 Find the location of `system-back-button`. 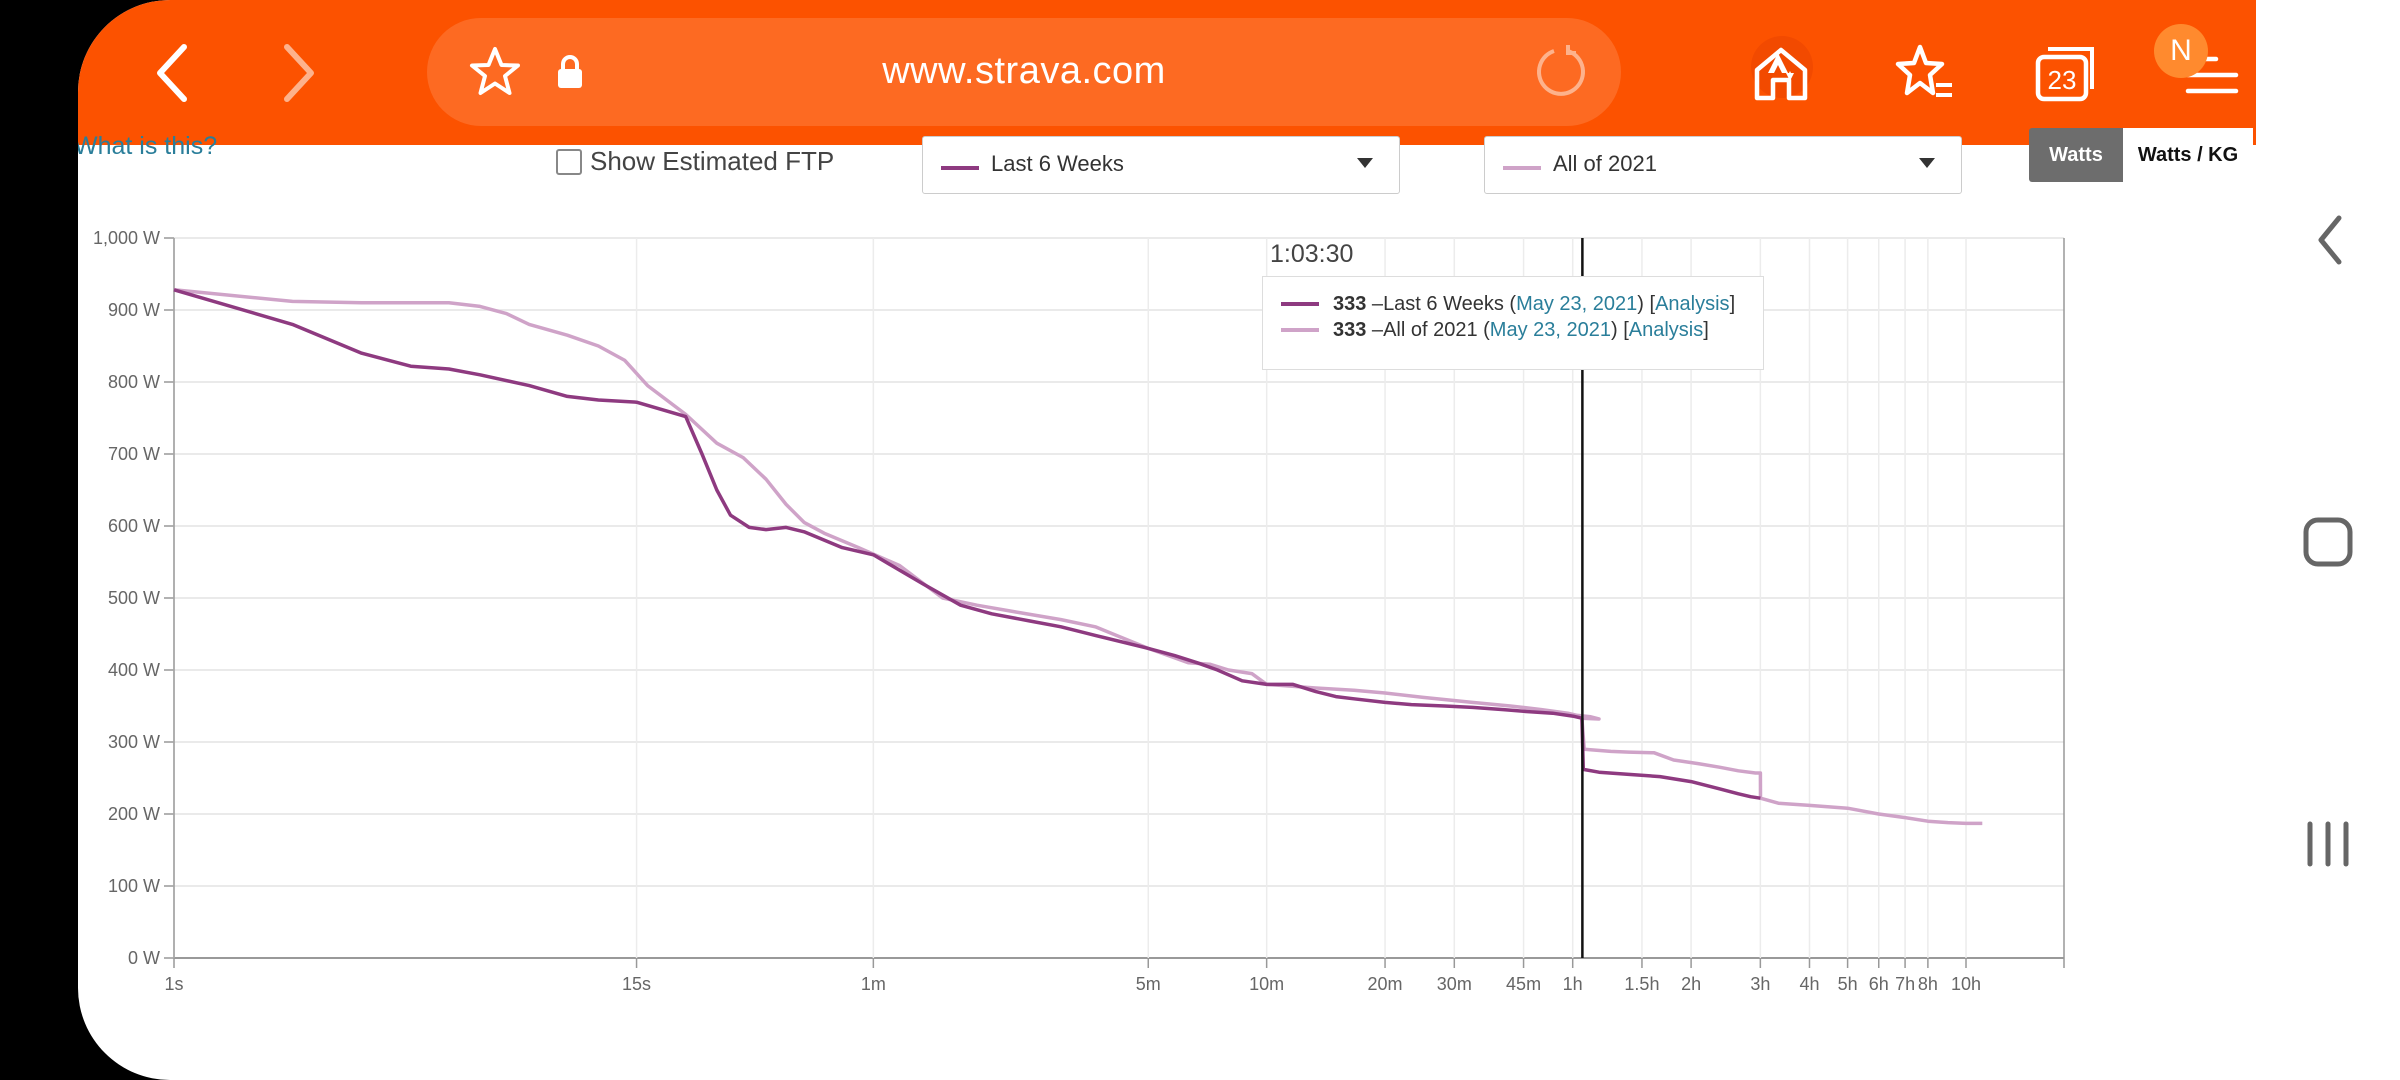

system-back-button is located at coordinates (2330, 240).